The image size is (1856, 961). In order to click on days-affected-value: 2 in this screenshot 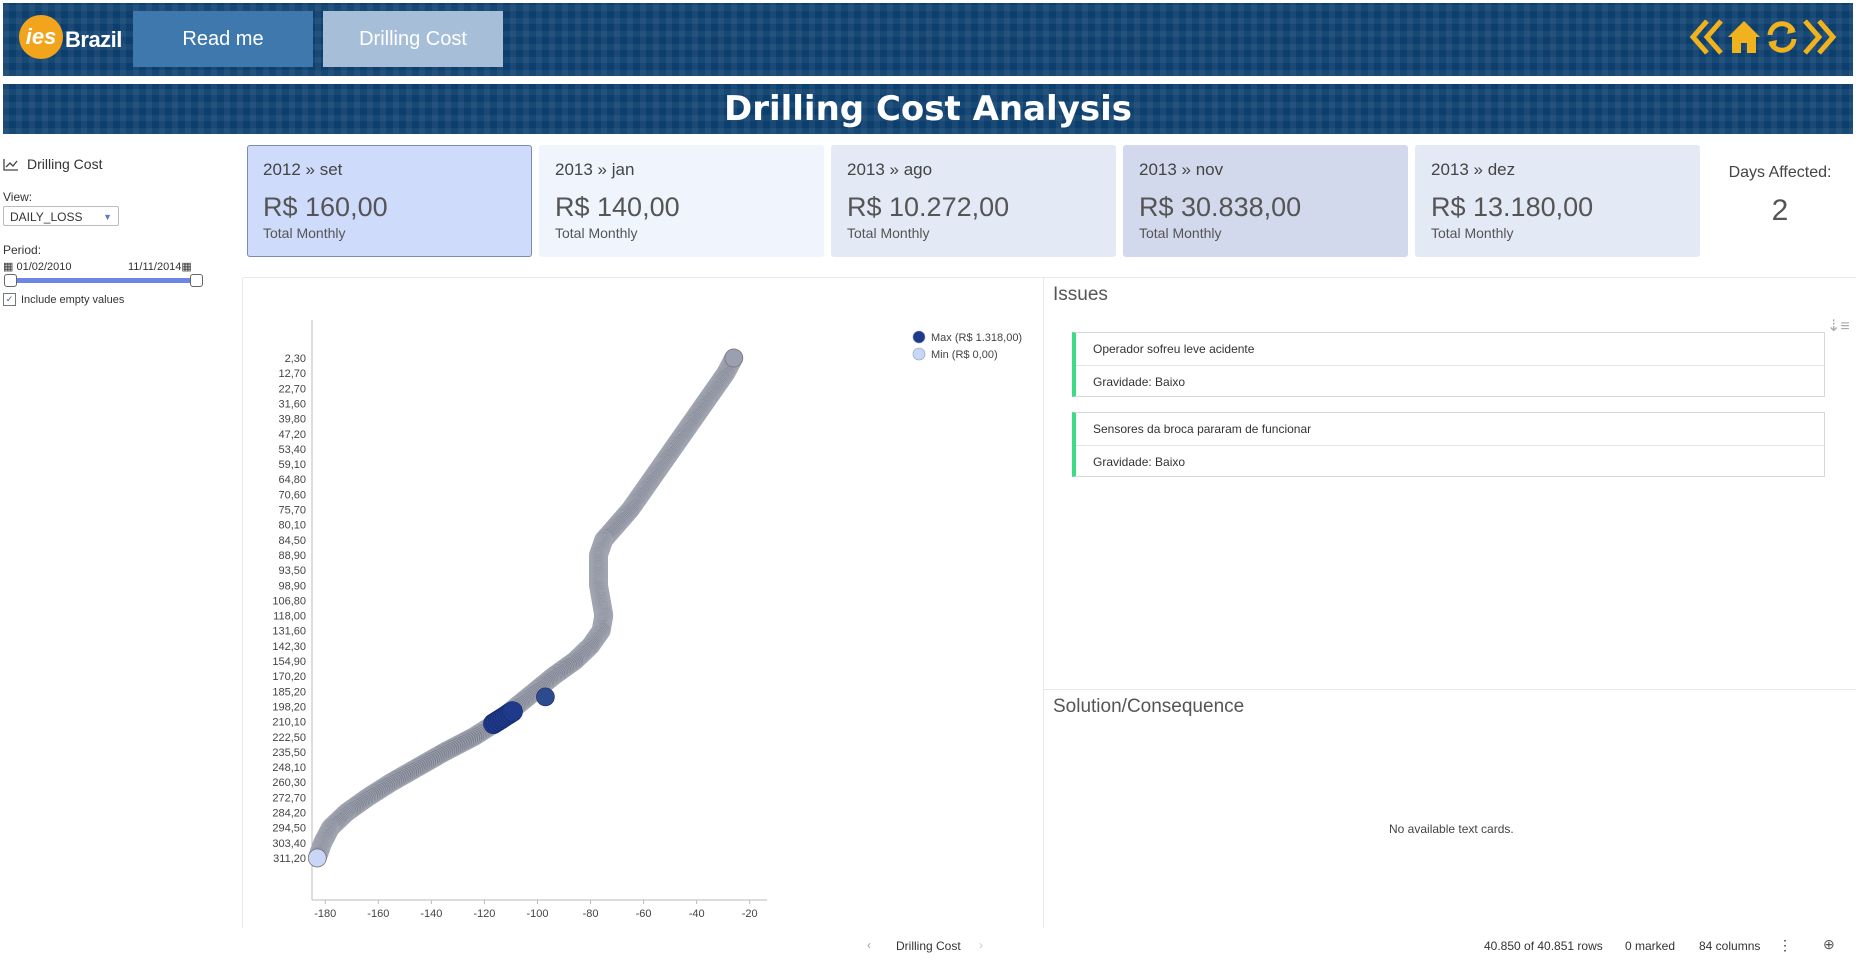, I will do `click(1780, 210)`.